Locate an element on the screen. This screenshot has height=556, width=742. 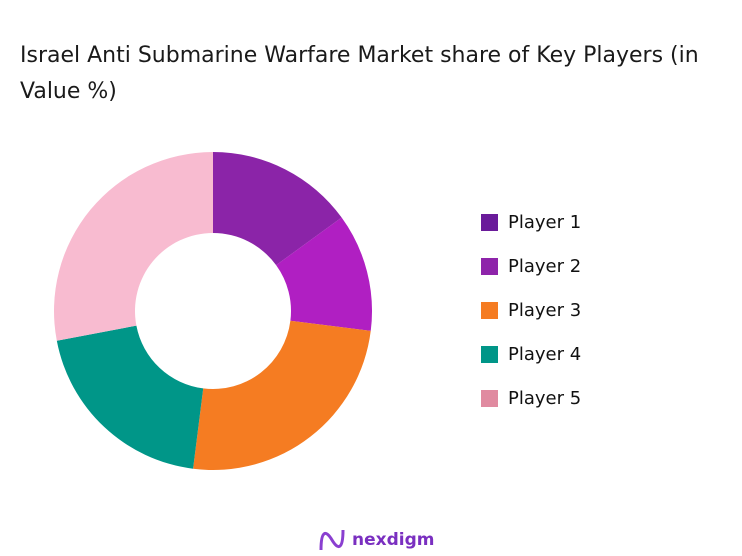
brand-name: nexdigm is located at coordinates (393, 540).